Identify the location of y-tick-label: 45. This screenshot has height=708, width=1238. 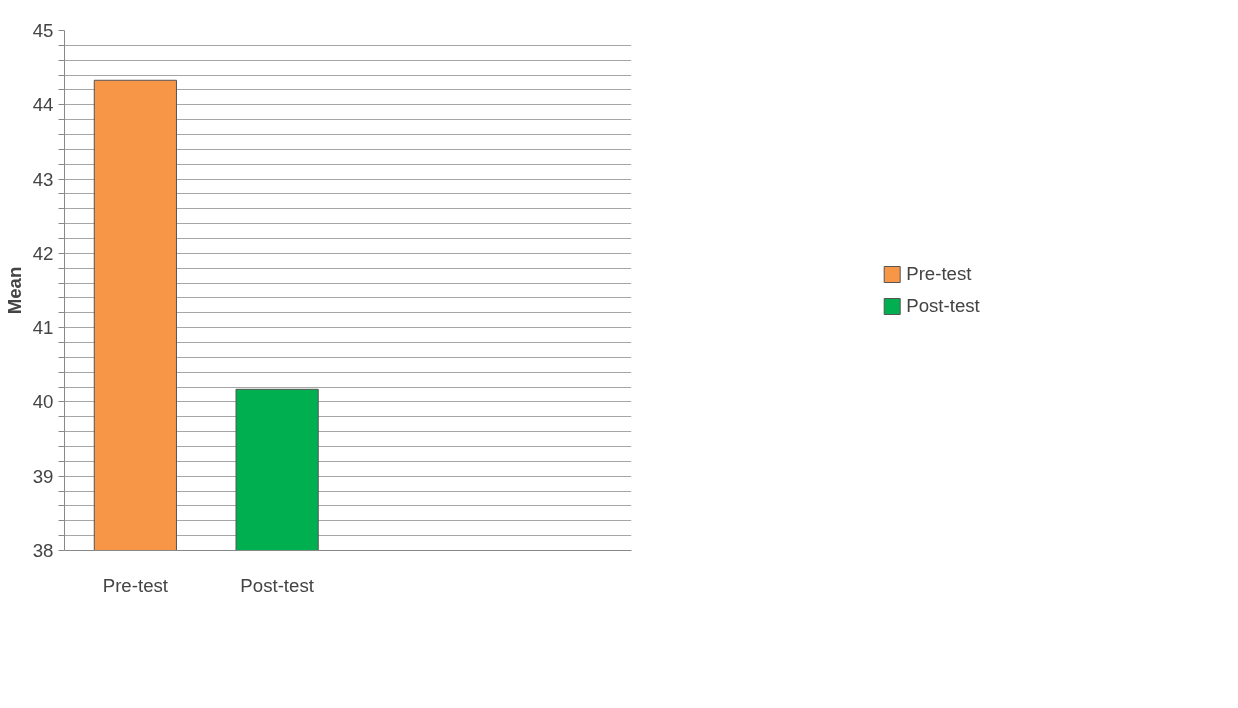
(43, 30).